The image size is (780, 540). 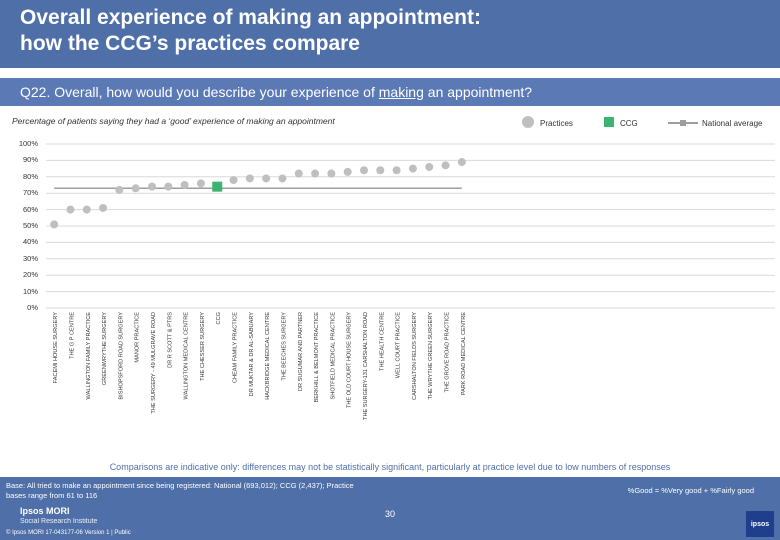 I want to click on y-tick-label: 10%, so click(x=30, y=291).